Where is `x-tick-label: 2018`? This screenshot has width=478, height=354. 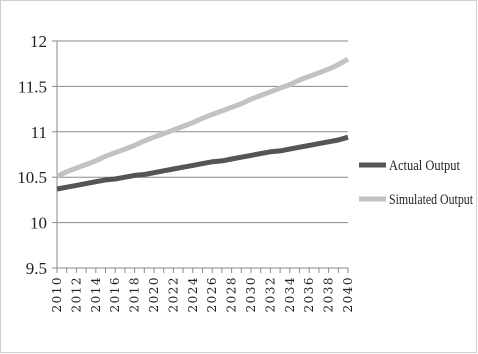 x-tick-label: 2018 is located at coordinates (135, 294).